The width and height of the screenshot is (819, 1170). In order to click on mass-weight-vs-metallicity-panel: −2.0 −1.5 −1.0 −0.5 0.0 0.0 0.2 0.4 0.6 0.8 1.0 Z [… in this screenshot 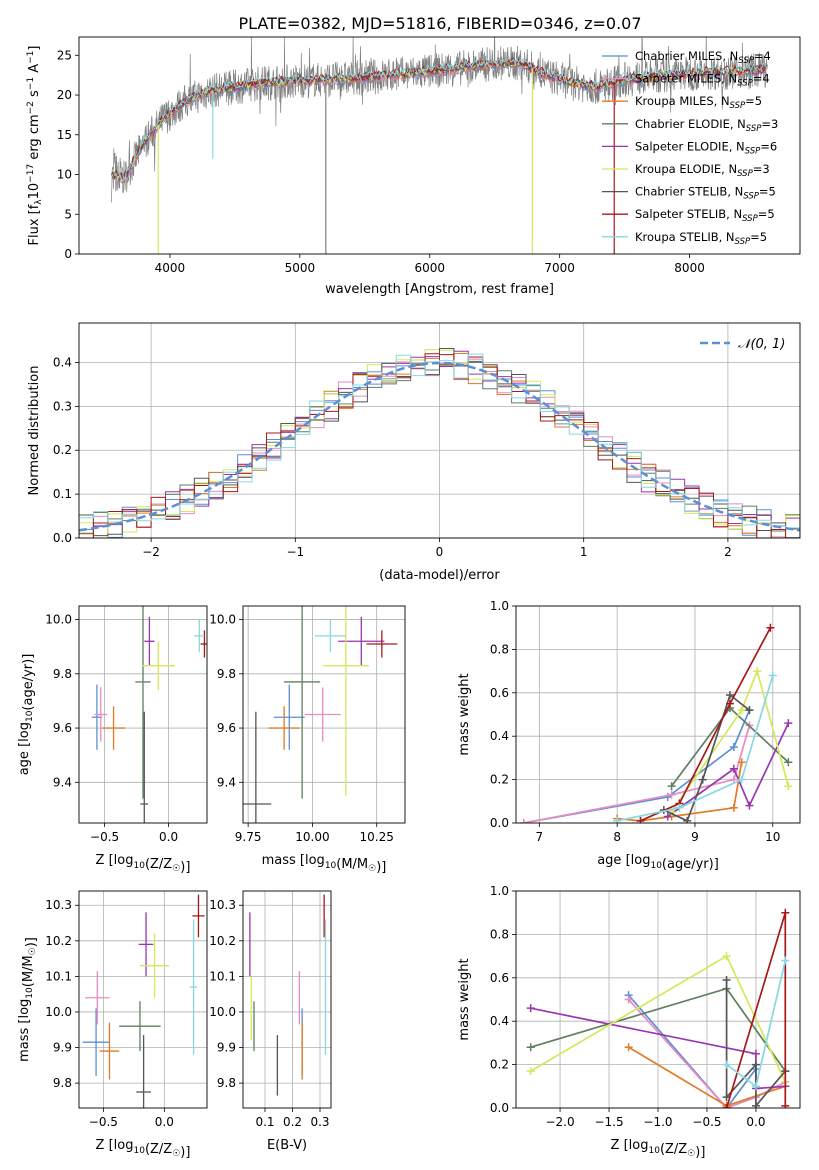, I will do `click(629, 1022)`.